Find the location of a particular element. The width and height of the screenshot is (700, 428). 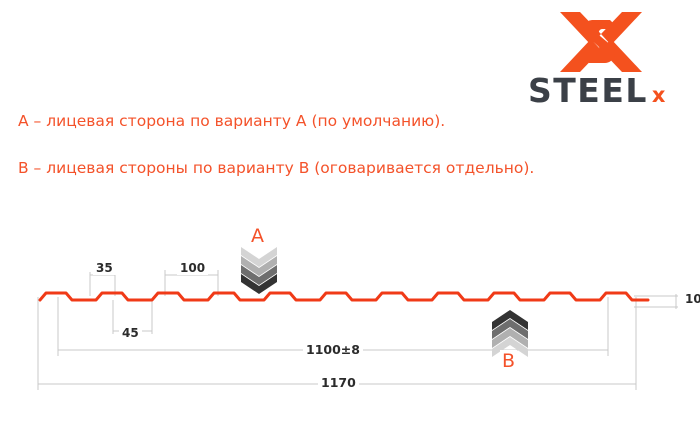

dimension-label-total-width: 1170 is located at coordinates (338, 382).